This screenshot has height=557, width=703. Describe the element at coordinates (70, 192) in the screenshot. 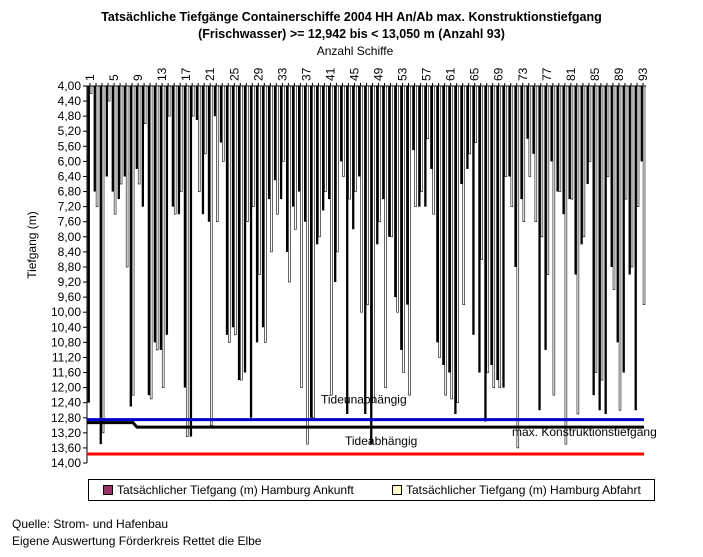

I see `y-tick-label: 6,80` at that location.